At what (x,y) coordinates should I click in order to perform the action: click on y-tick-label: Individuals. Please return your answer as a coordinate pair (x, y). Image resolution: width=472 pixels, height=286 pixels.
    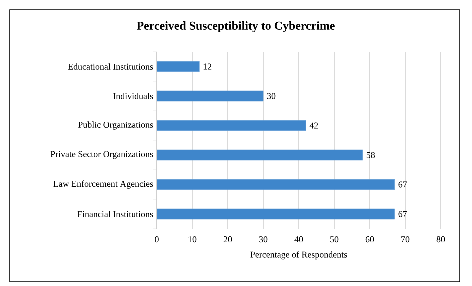
    Looking at the image, I should click on (133, 96).